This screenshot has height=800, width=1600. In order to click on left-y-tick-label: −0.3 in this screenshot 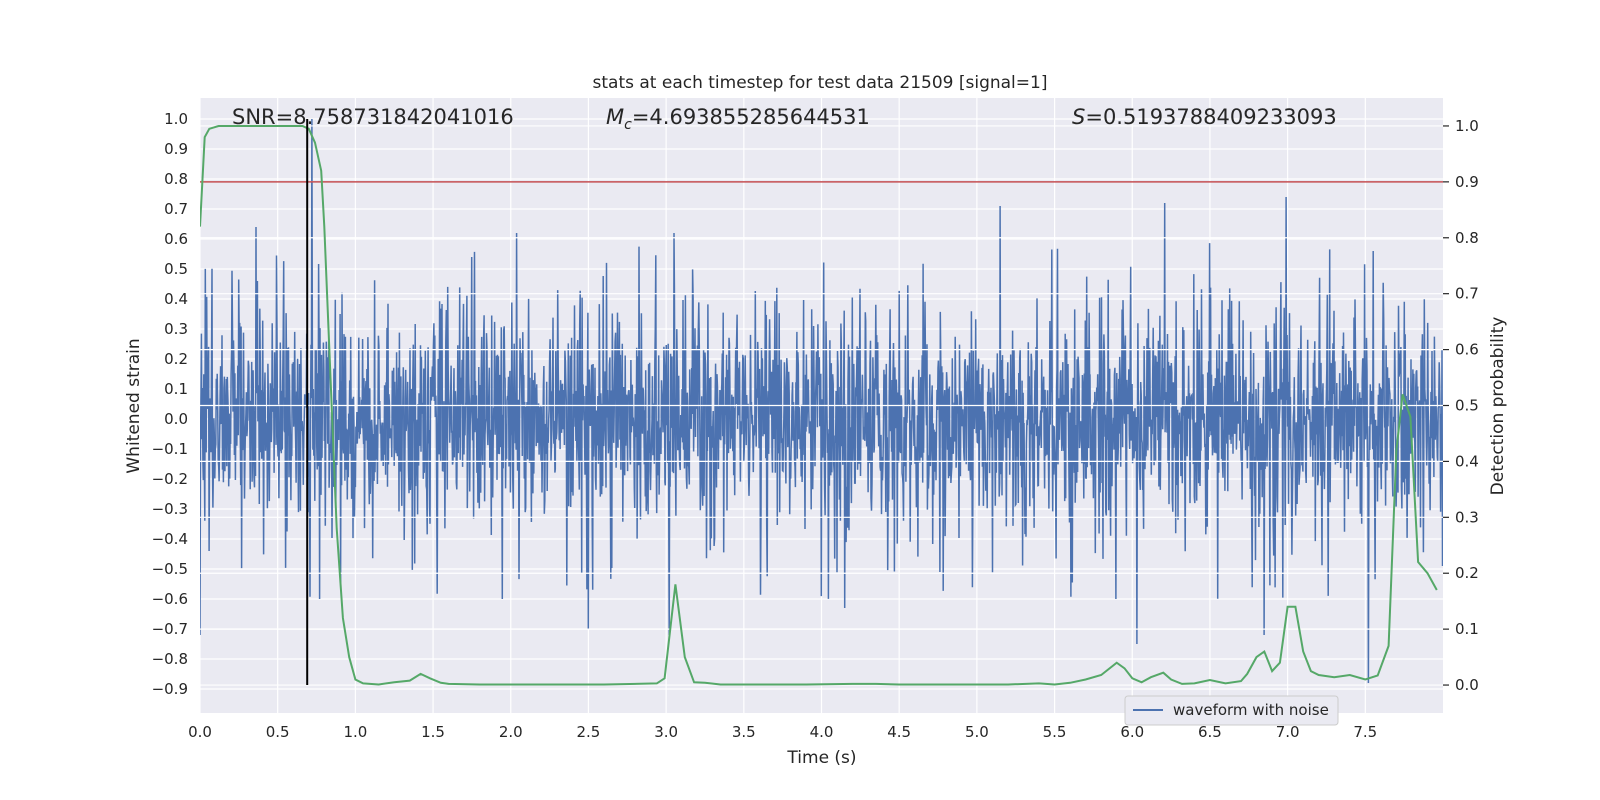, I will do `click(170, 509)`.